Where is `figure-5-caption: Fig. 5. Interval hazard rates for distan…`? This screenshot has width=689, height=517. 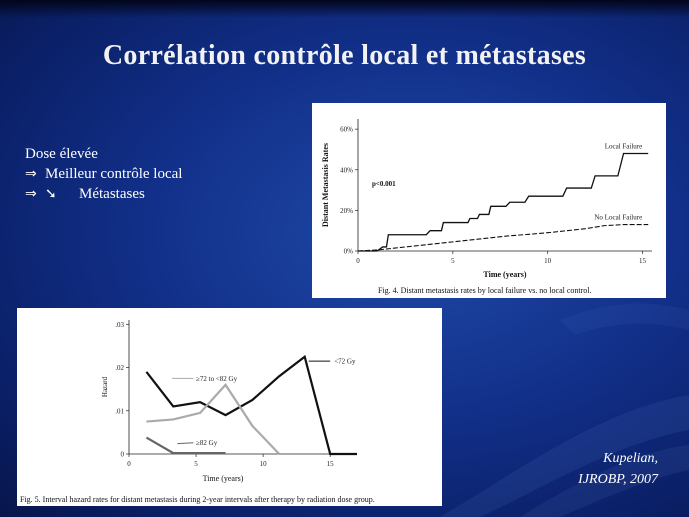
figure-5-caption: Fig. 5. Interval hazard rates for distan… is located at coordinates (197, 499).